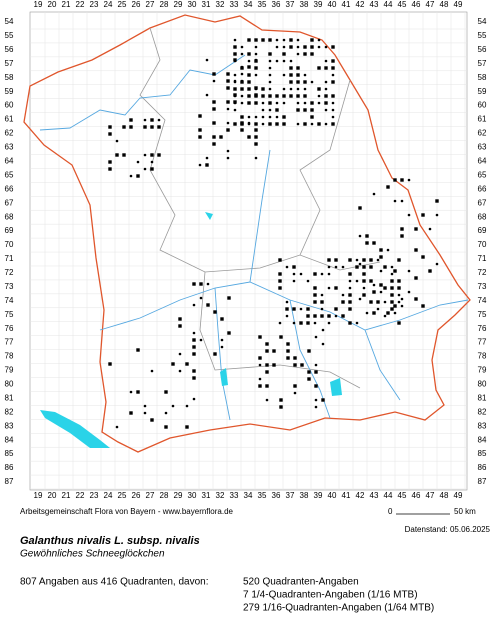 Image resolution: width=500 pixels, height=625 pixels. Describe the element at coordinates (9, 202) in the screenshot. I see `y-label: 67` at that location.